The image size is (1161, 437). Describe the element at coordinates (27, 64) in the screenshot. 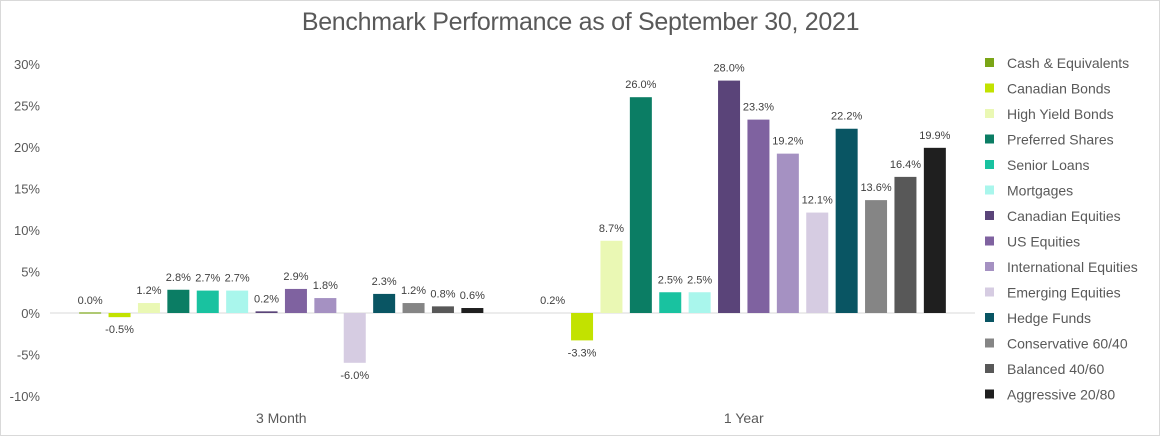

I see `y-tick-label: 30%` at that location.